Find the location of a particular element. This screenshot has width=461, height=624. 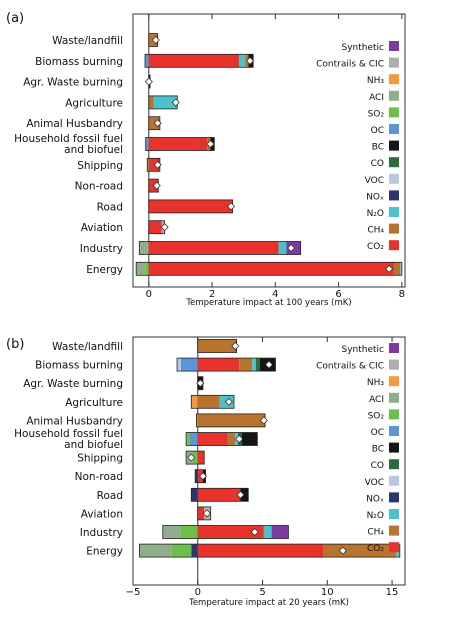

category-label: Industry is located at coordinates (101, 249).